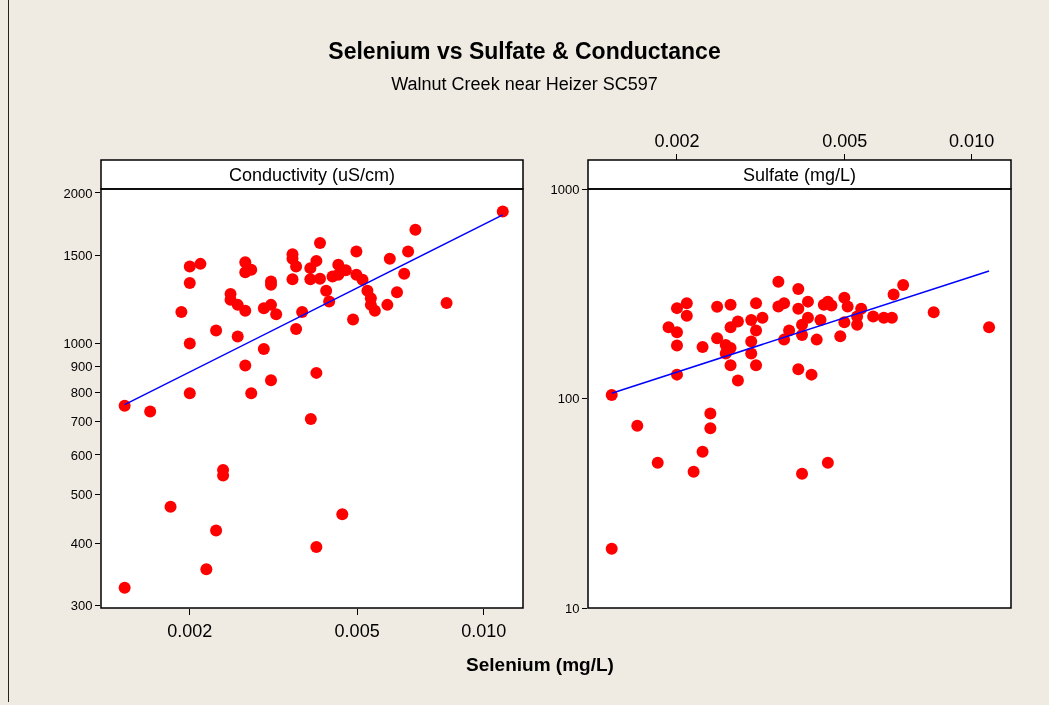 This screenshot has height=705, width=1049. What do you see at coordinates (524, 51) in the screenshot?
I see `chart-title: Selenium vs Sulfate & Conductance` at bounding box center [524, 51].